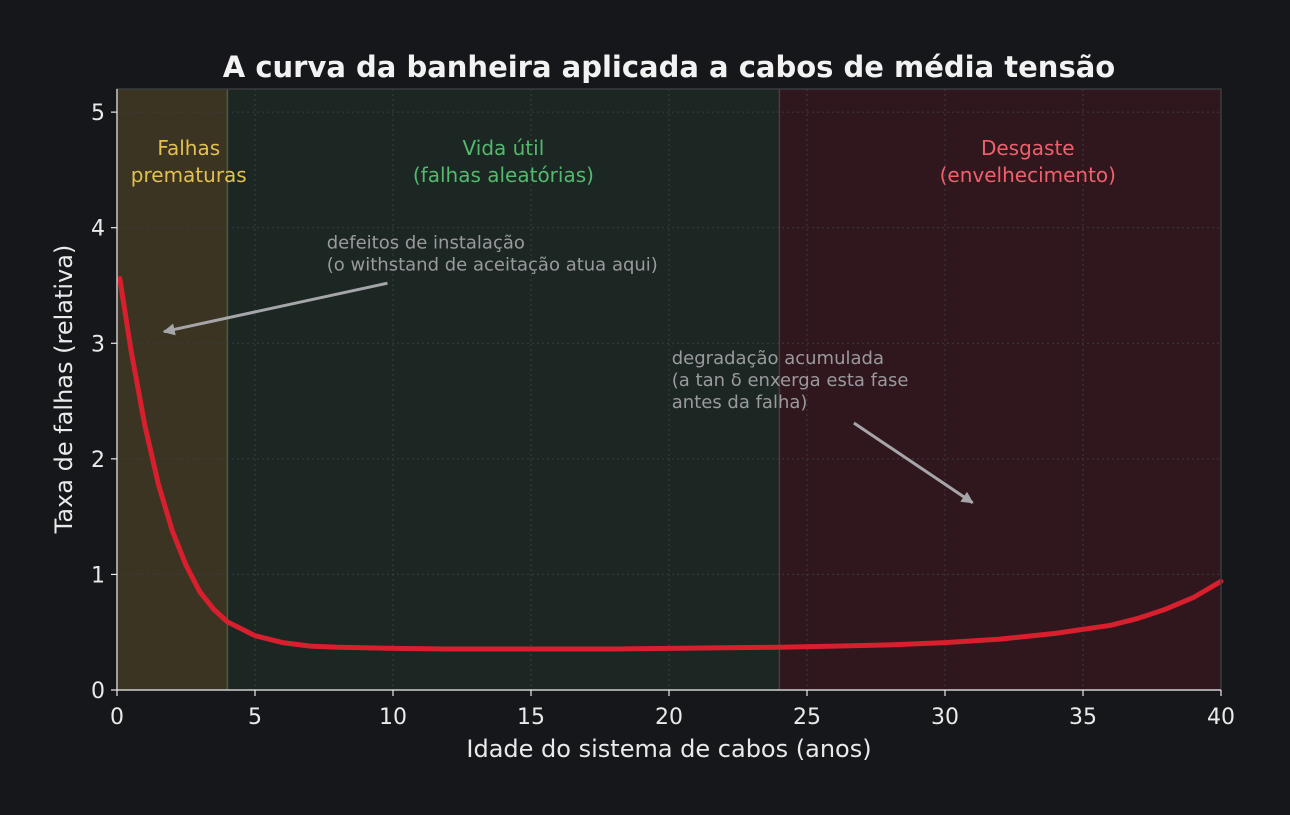  Describe the element at coordinates (740, 402) in the screenshot. I see `annotation-line: antes da falha)` at that location.